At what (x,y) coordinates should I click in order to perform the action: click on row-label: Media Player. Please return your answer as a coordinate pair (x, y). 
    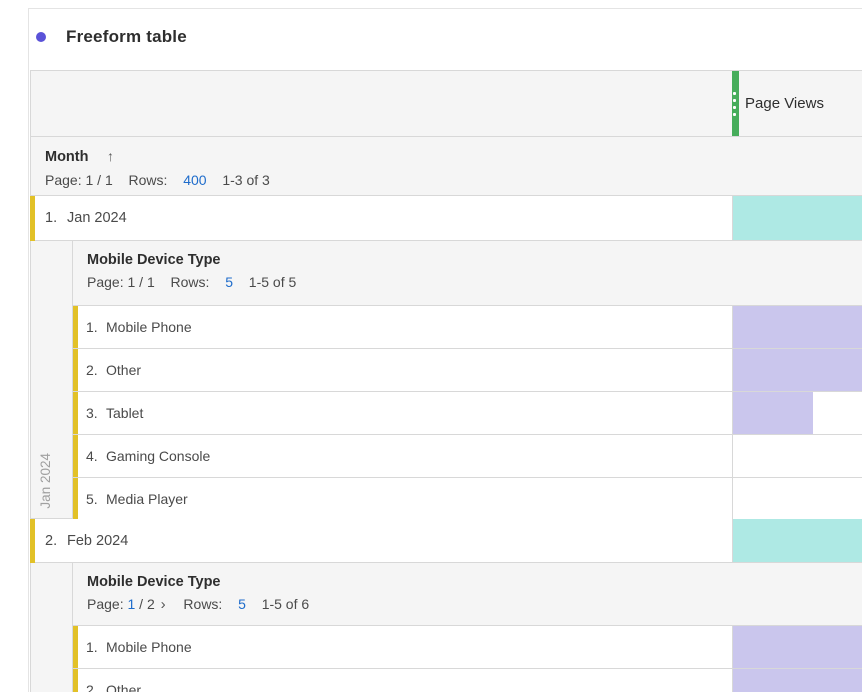
    Looking at the image, I should click on (147, 499).